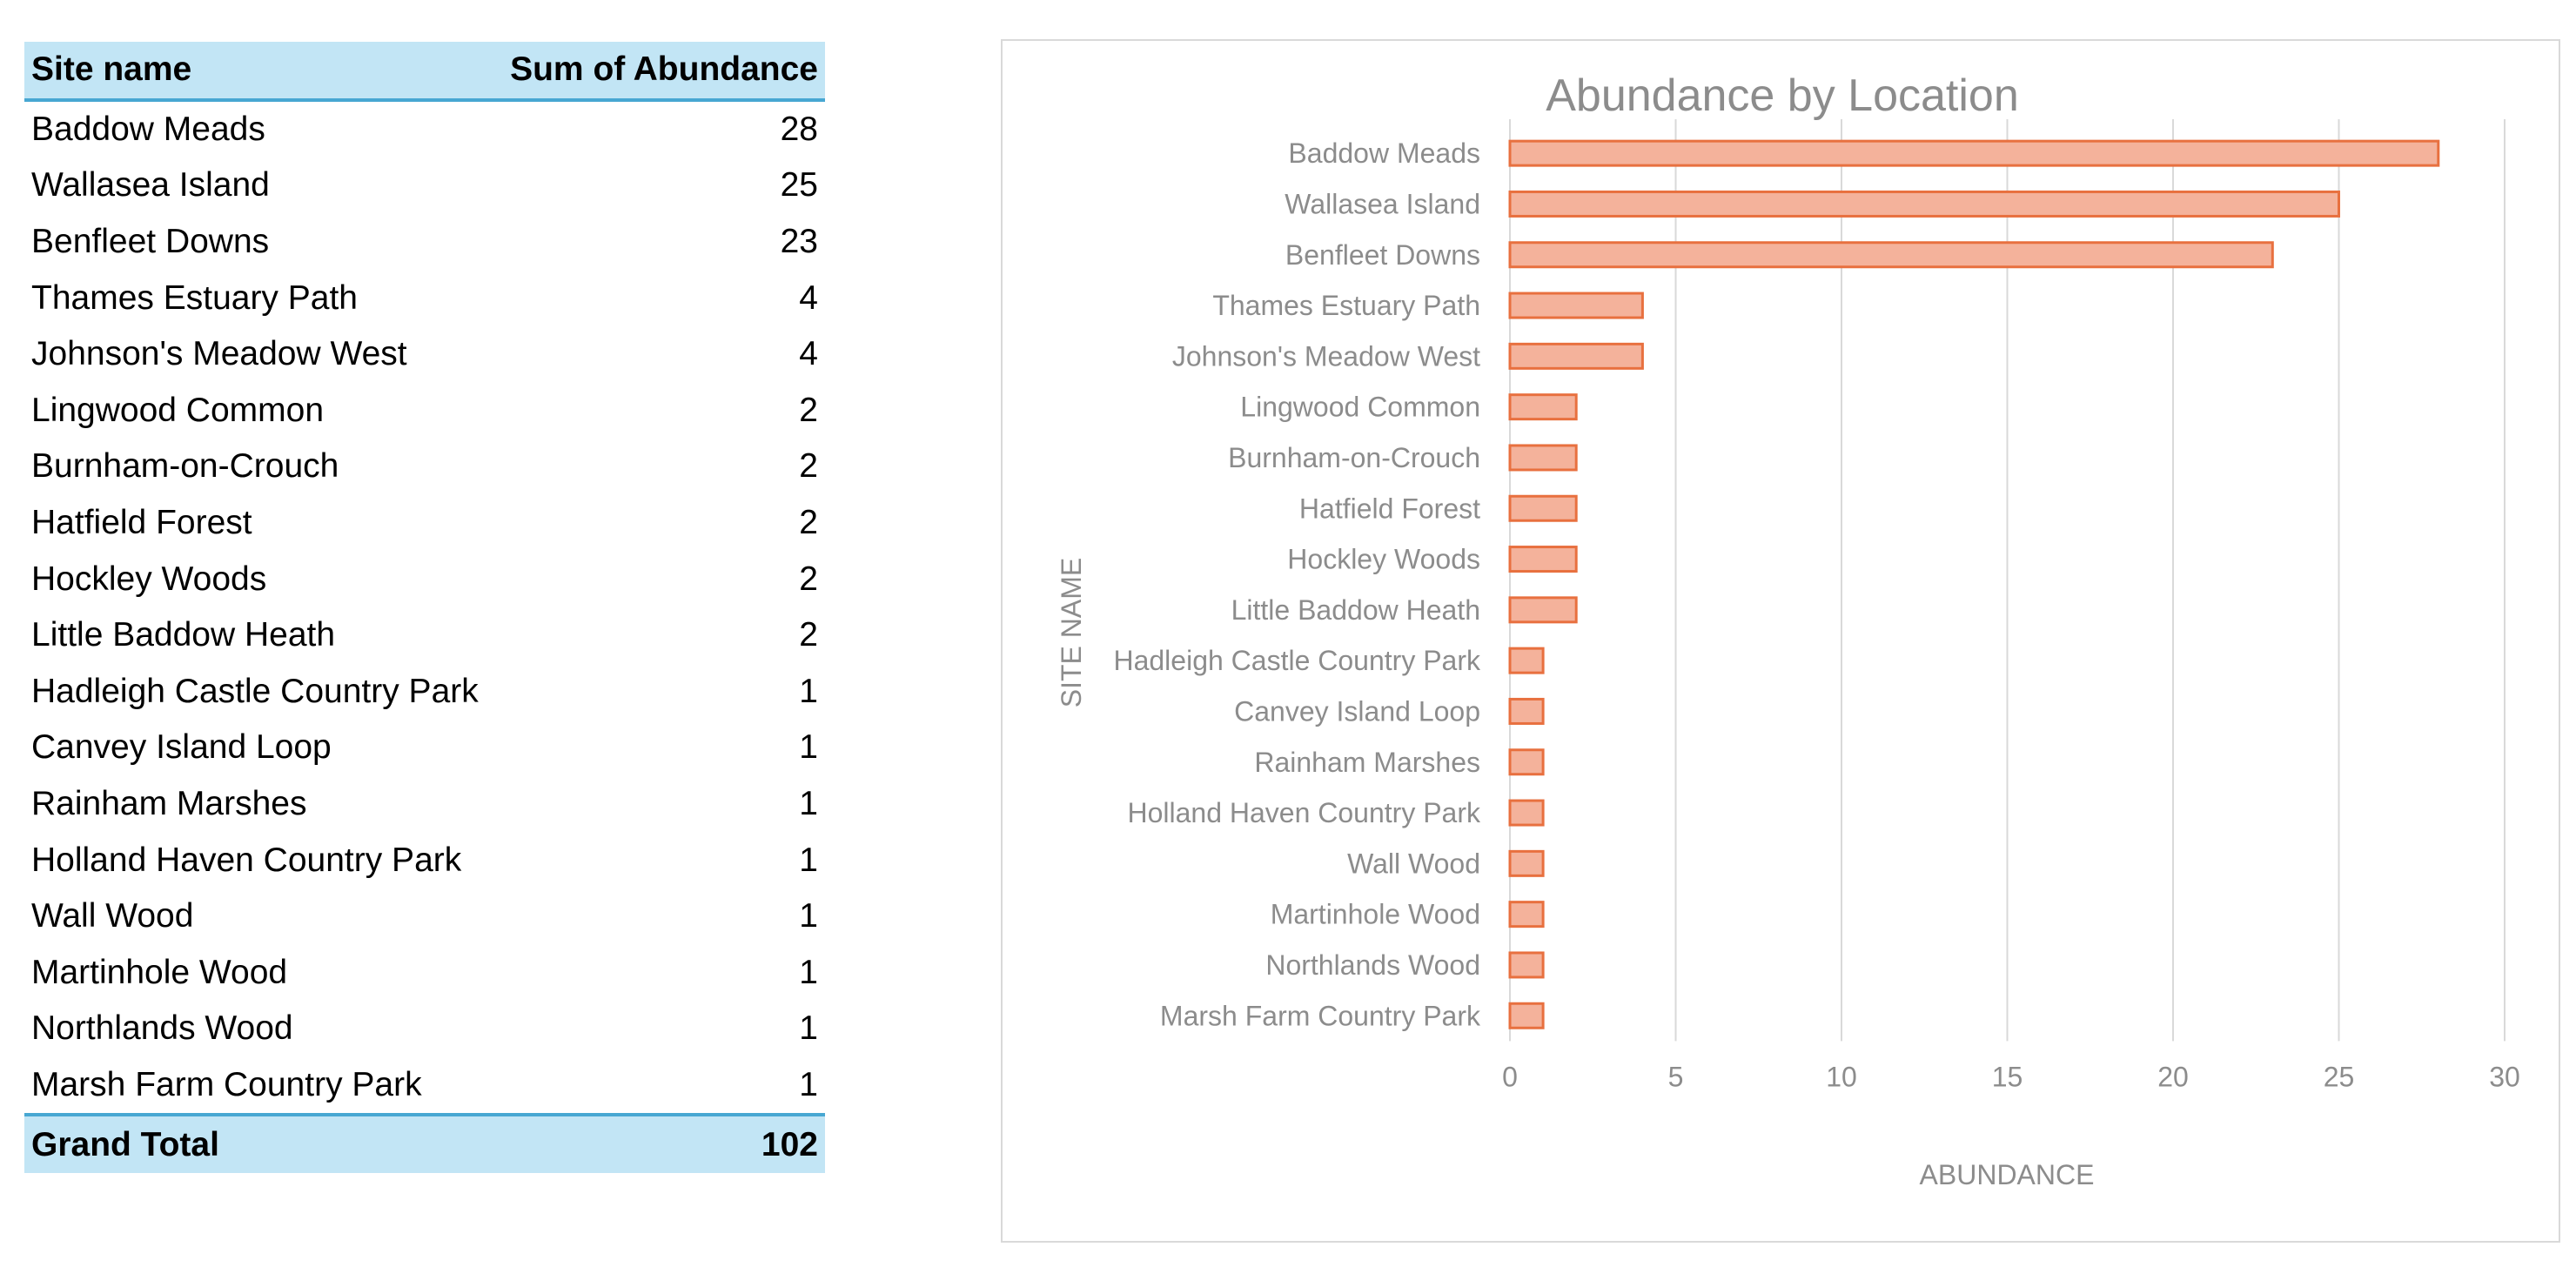 This screenshot has width=2576, height=1267. What do you see at coordinates (2339, 1076) in the screenshot?
I see `x-tick-label: 25` at bounding box center [2339, 1076].